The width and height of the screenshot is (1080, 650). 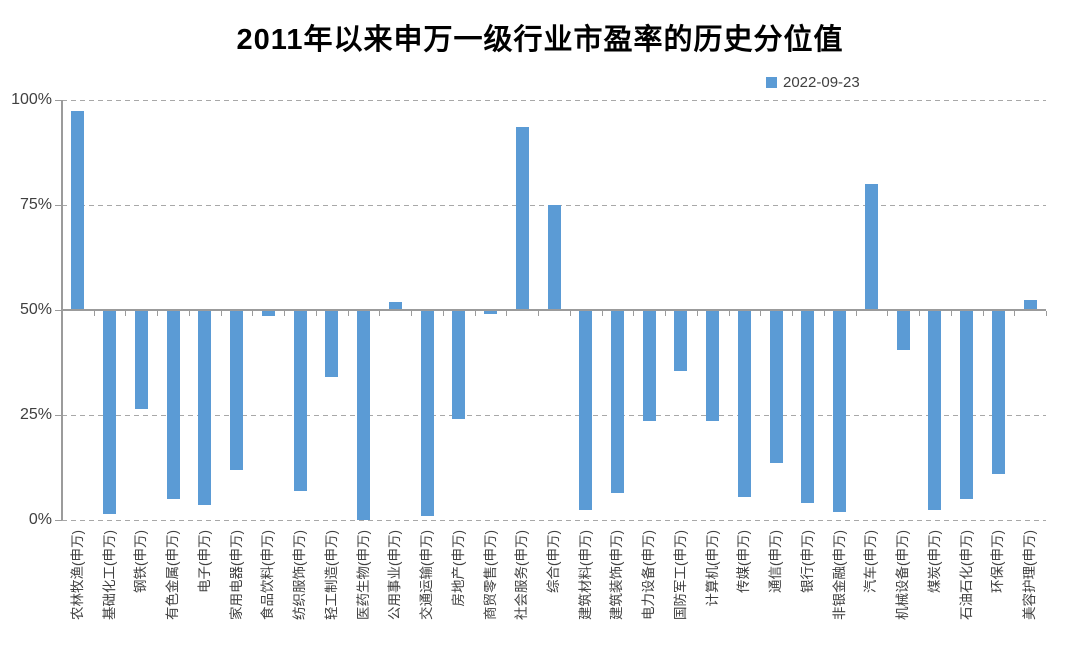 What do you see at coordinates (490, 575) in the screenshot?
I see `x-tick-label-text: 商贸零售(申万)` at bounding box center [490, 575].